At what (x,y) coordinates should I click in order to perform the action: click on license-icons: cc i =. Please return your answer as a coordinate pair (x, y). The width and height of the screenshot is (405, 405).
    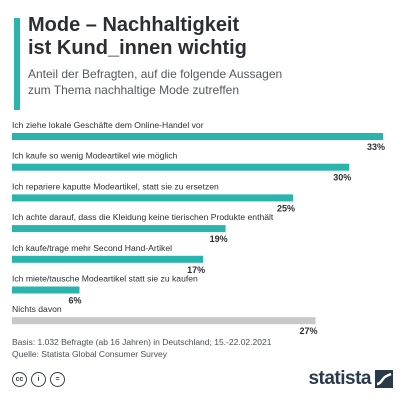
    Looking at the image, I should click on (38, 379).